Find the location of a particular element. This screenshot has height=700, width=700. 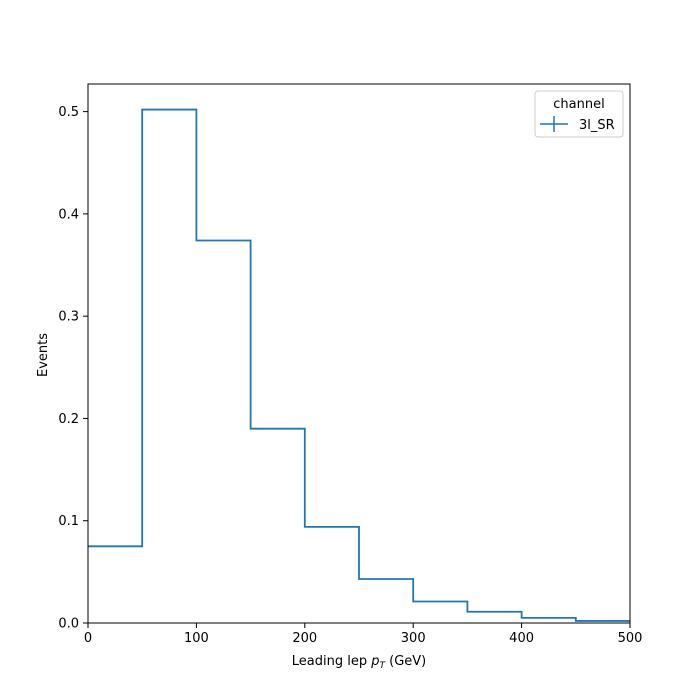

y-tick-label: 0.4 is located at coordinates (68, 214).